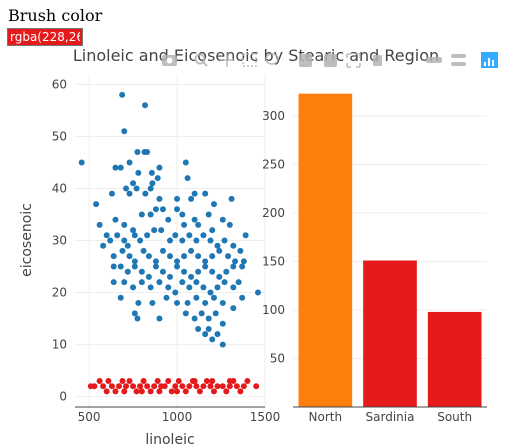  I want to click on zoom-out-icon, so click(330, 60).